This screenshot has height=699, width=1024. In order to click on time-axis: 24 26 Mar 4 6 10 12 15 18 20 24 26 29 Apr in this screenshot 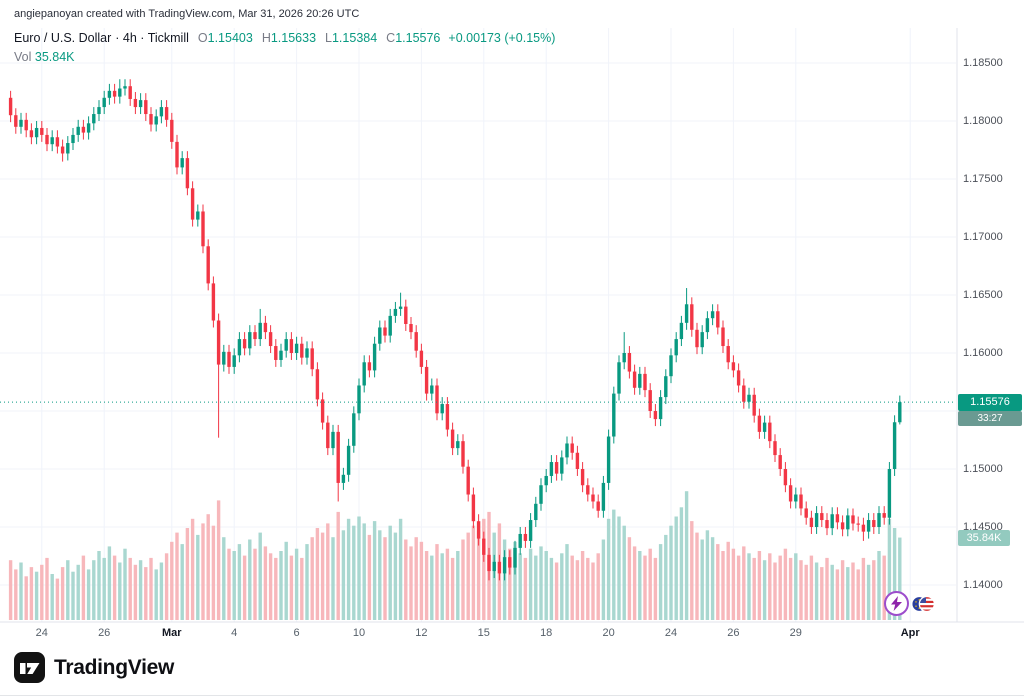, I will do `click(512, 633)`.